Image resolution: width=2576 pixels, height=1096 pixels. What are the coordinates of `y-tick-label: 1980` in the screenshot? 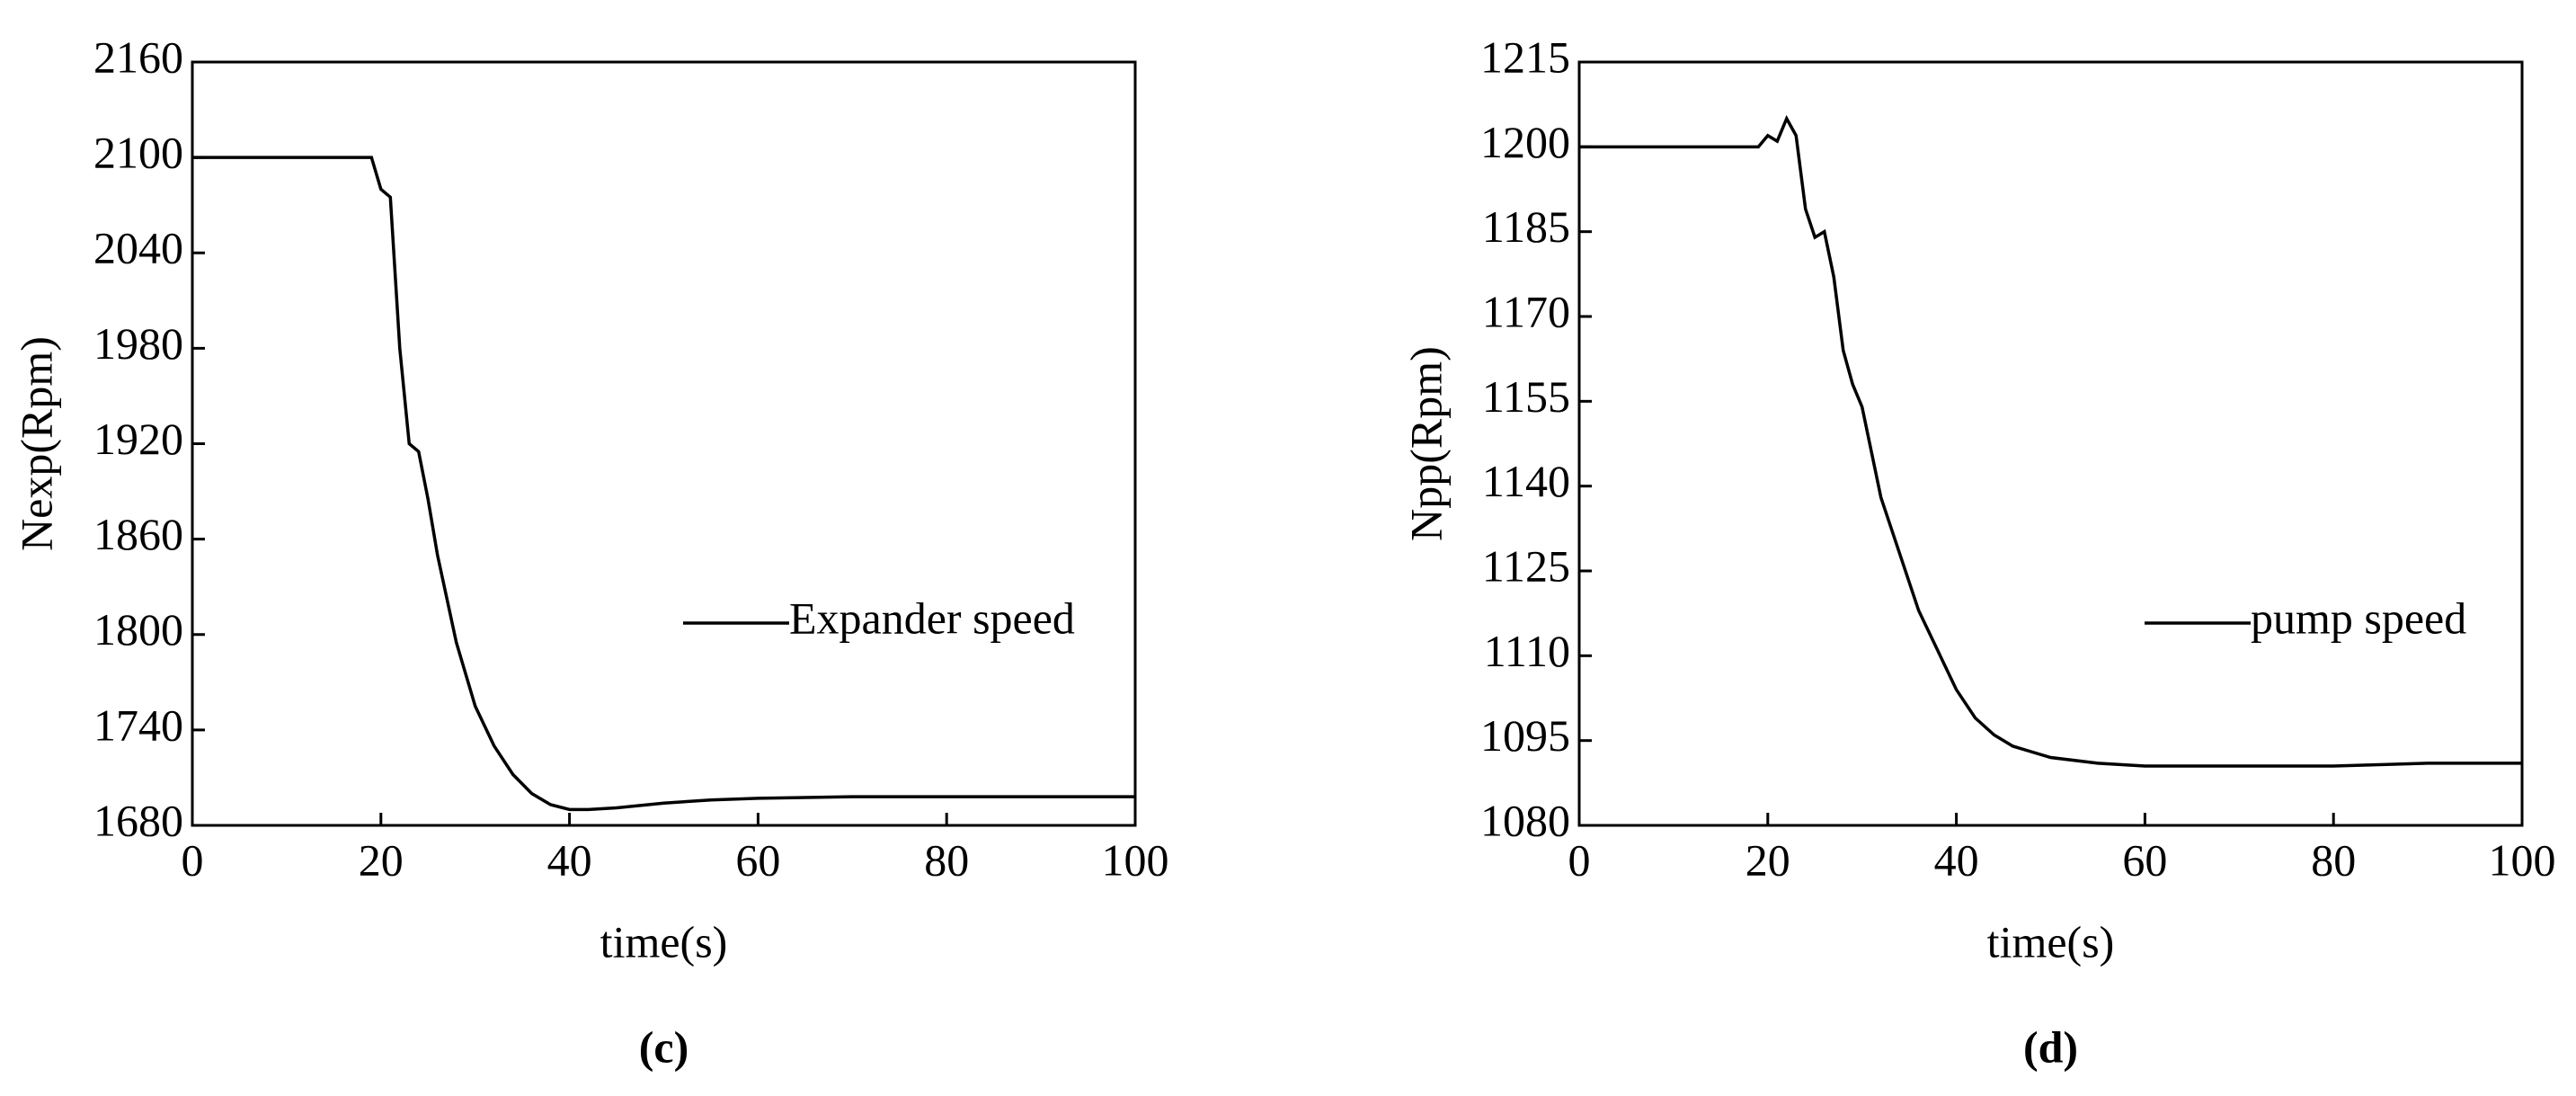 It's located at (138, 344).